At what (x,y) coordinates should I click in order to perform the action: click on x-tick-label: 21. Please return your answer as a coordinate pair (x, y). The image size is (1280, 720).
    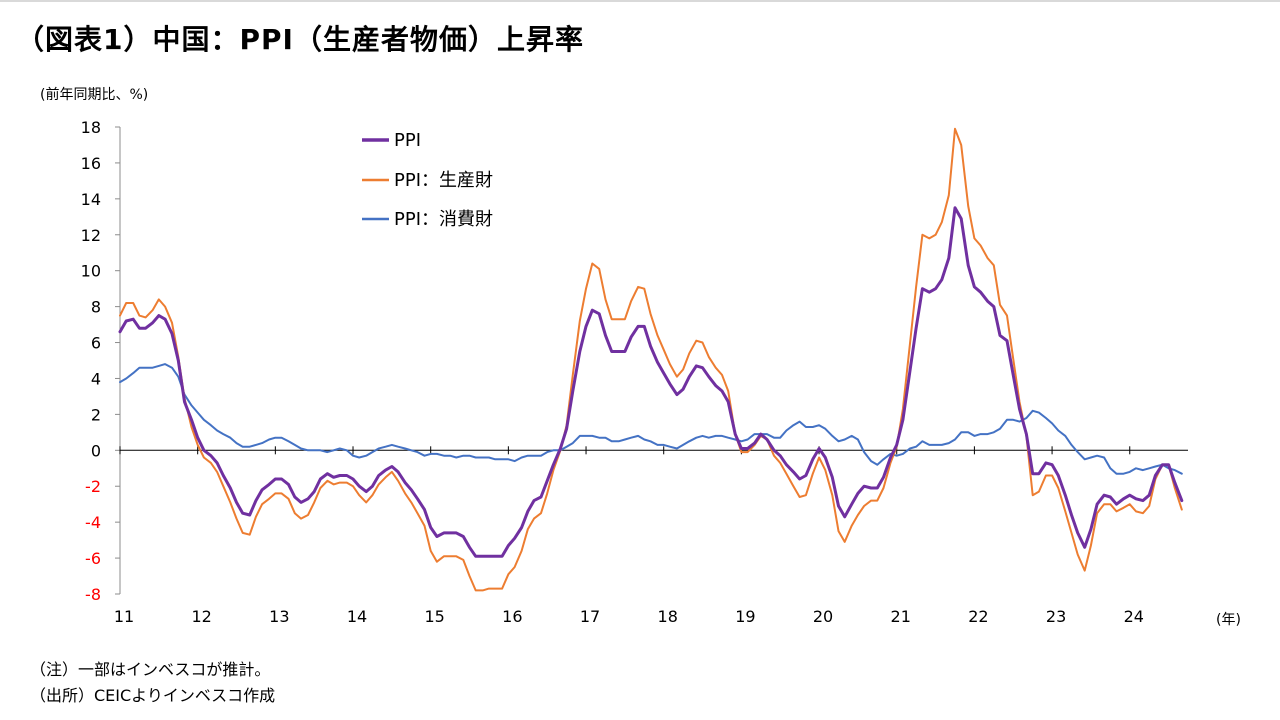
    Looking at the image, I should click on (901, 616).